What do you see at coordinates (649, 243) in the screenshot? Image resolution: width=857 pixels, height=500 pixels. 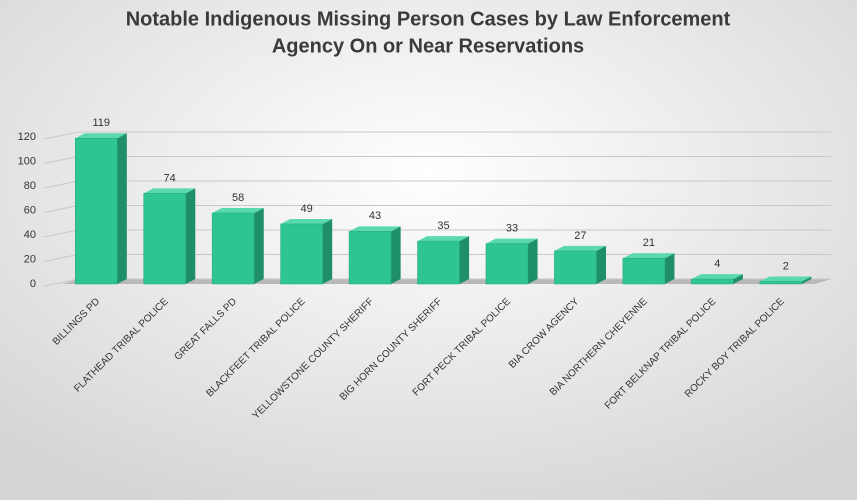 I see `value-label: 21` at bounding box center [649, 243].